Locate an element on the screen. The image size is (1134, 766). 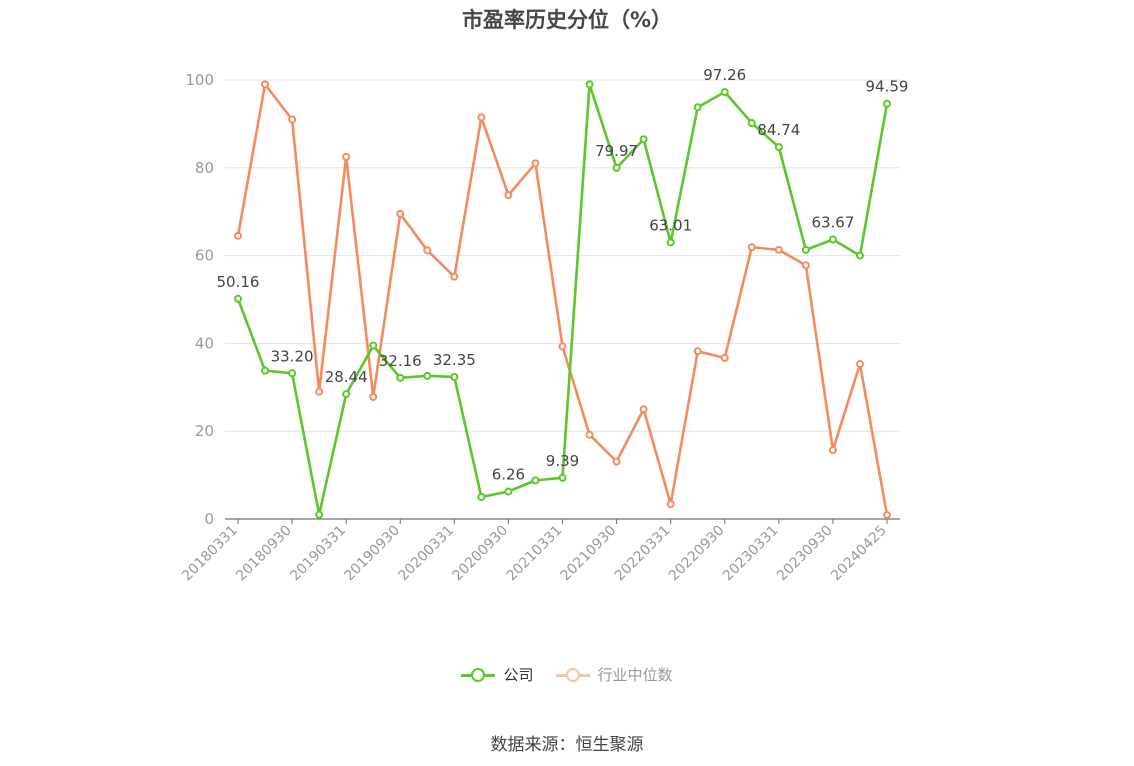
data-label: 6.26 is located at coordinates (508, 475).